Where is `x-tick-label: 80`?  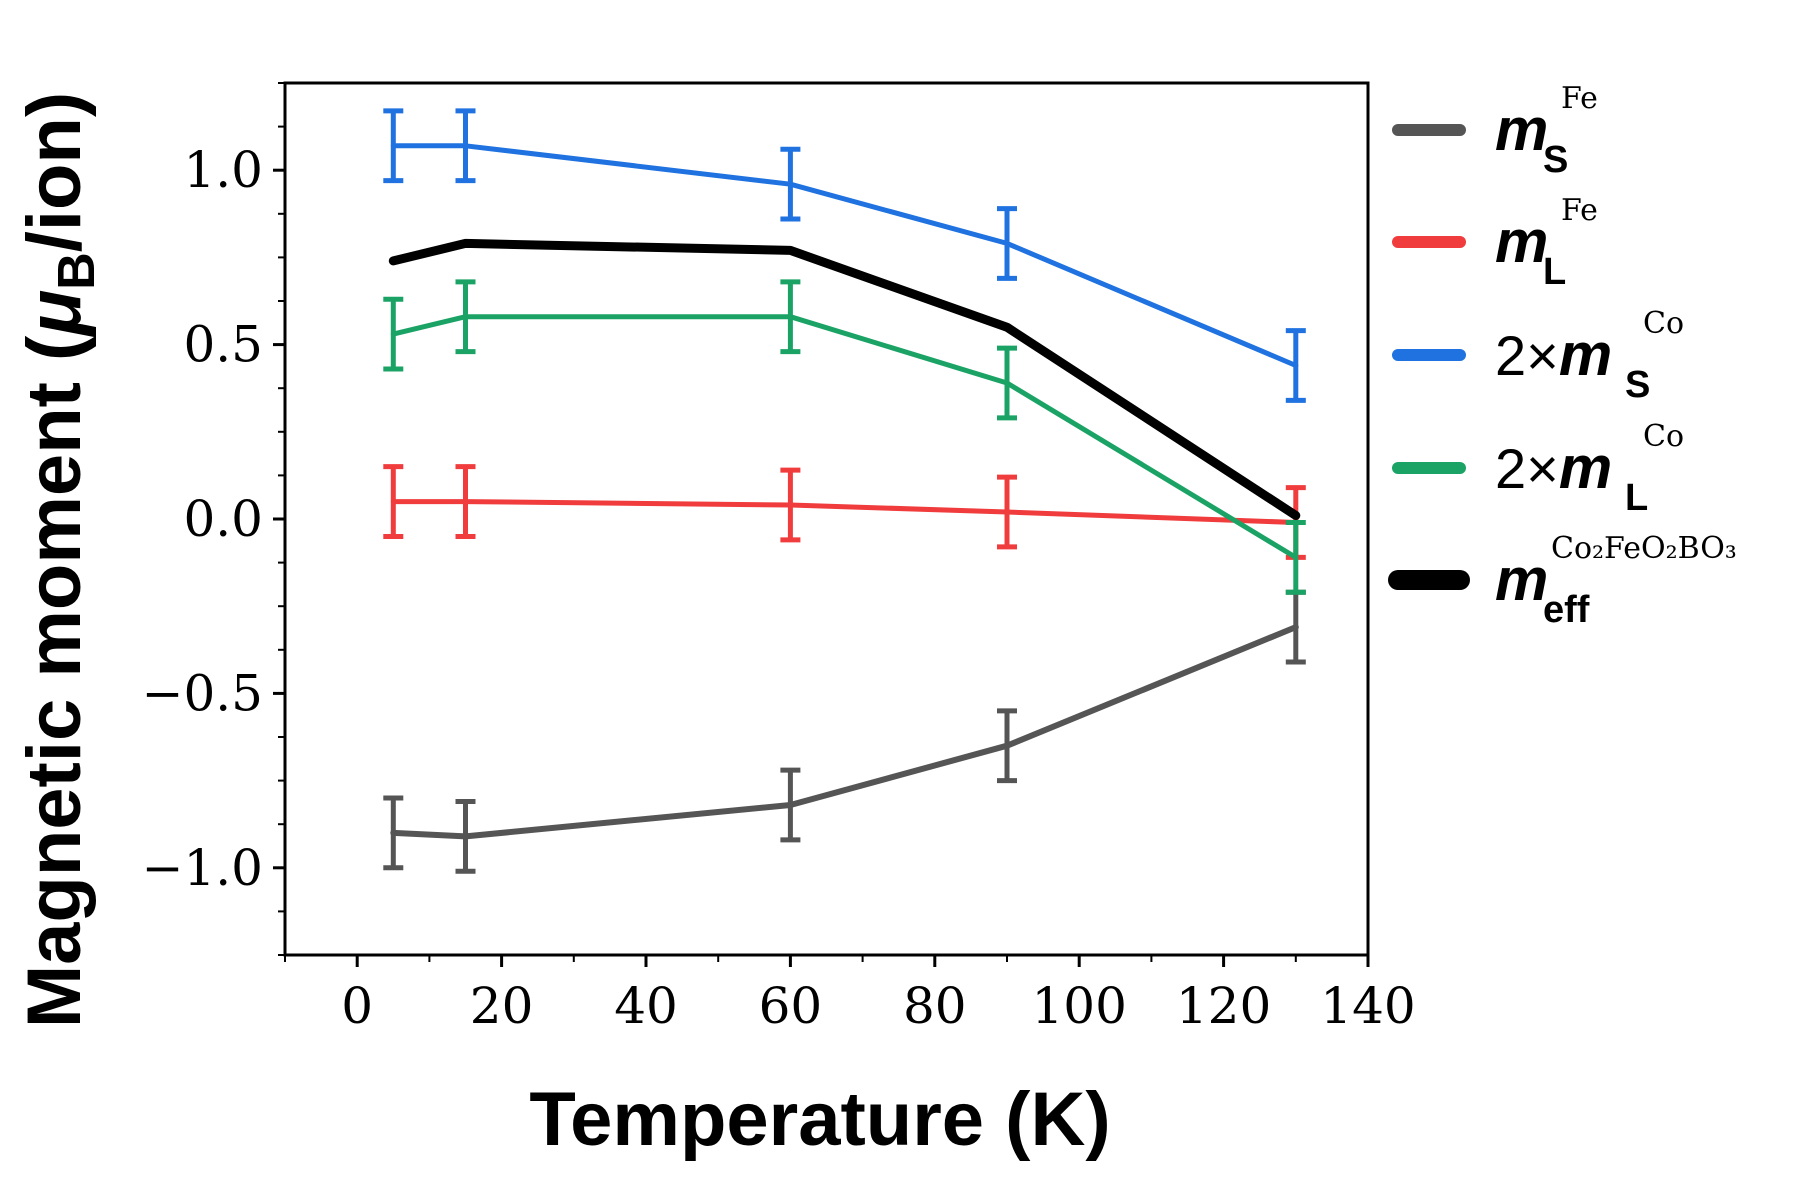 x-tick-label: 80 is located at coordinates (935, 1006).